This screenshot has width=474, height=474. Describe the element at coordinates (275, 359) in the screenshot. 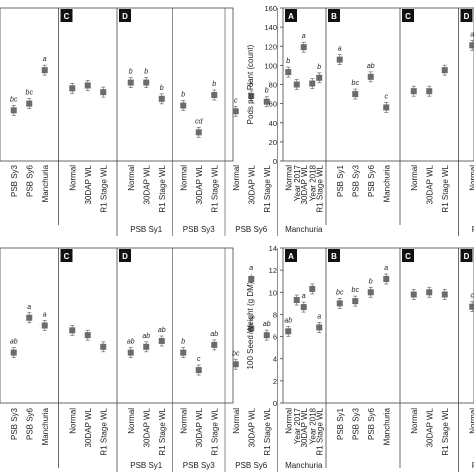

I see `y-tick-label: 4` at that location.